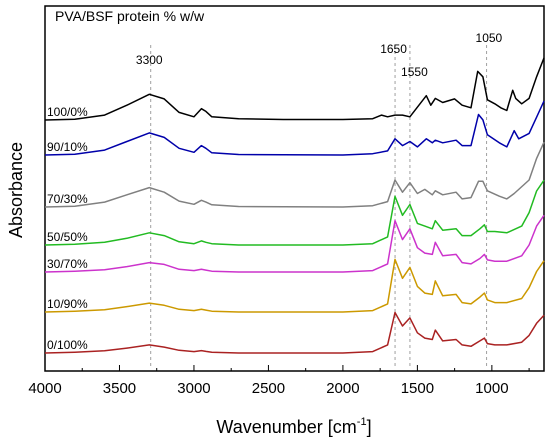 This screenshot has width=550, height=445. I want to click on x-axis-title-main: Wavenumber [cm, so click(286, 427).